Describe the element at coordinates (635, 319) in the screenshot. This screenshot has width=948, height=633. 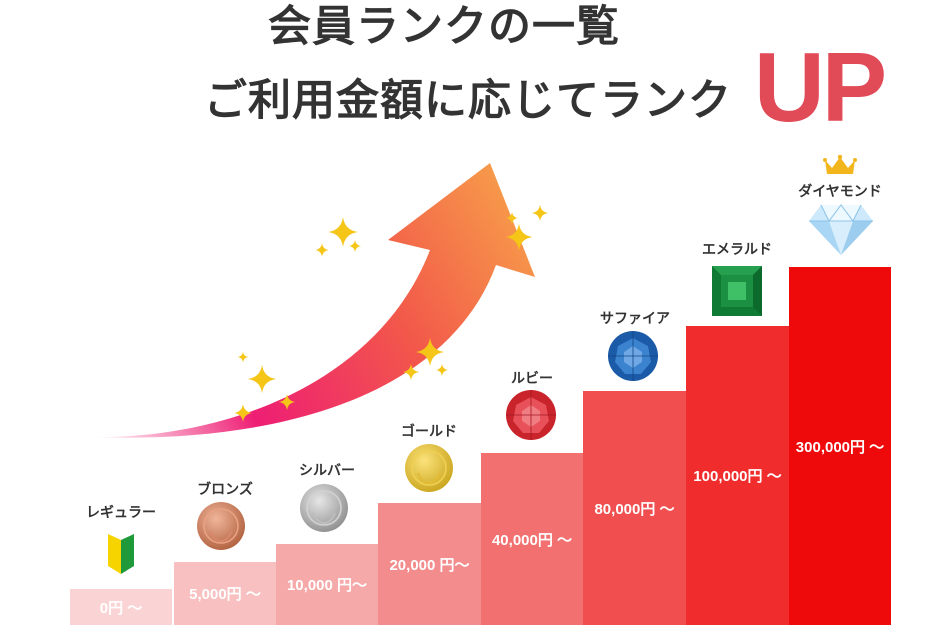
I see `rank-name-sapphire: サファイア` at that location.